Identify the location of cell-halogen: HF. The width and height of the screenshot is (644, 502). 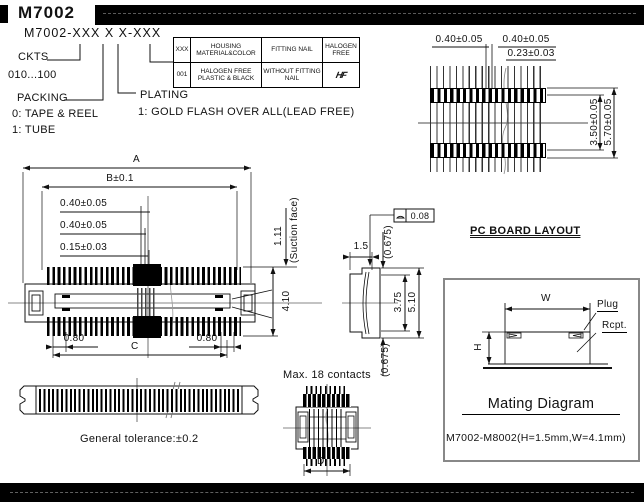
(341, 75).